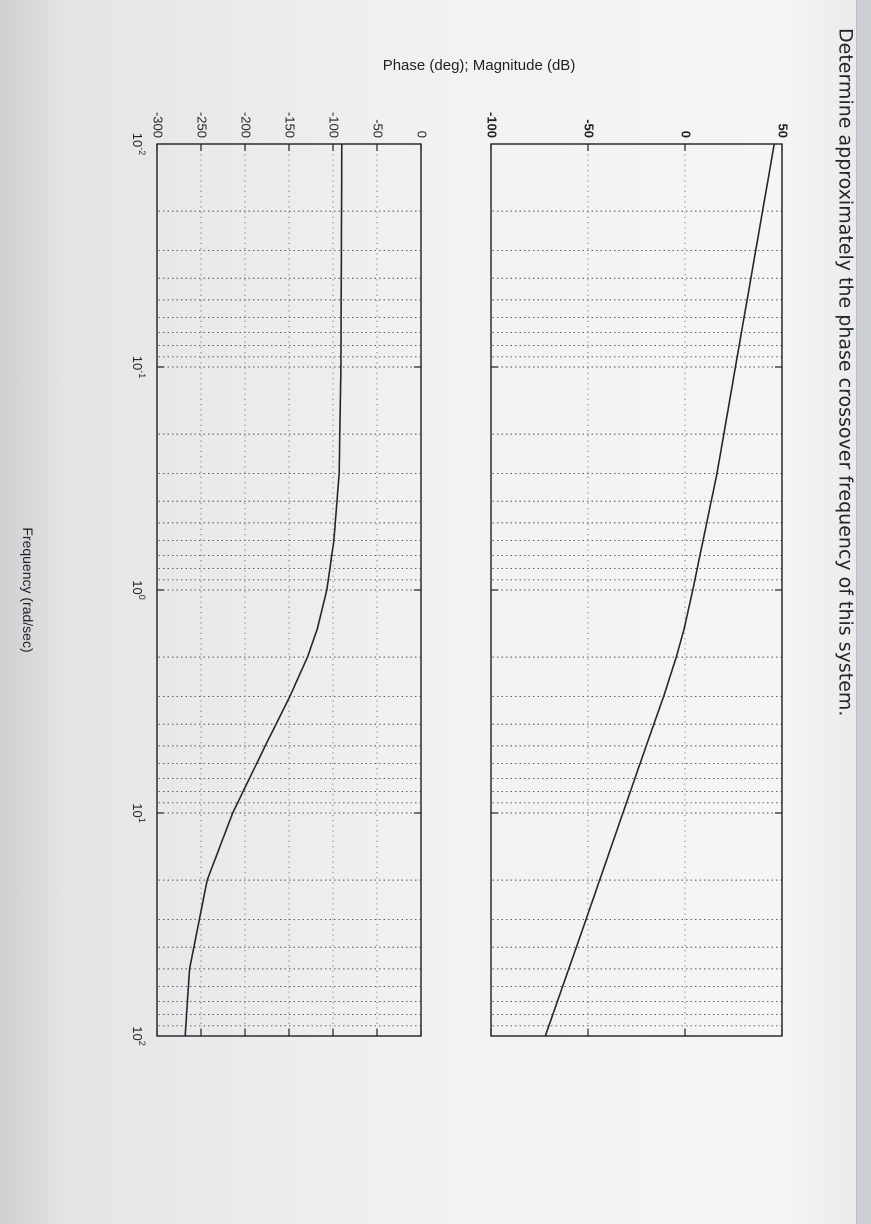 The height and width of the screenshot is (1224, 871). I want to click on x-tick-labels: 10-2 10-1 100 101 102, so click(138, 589).